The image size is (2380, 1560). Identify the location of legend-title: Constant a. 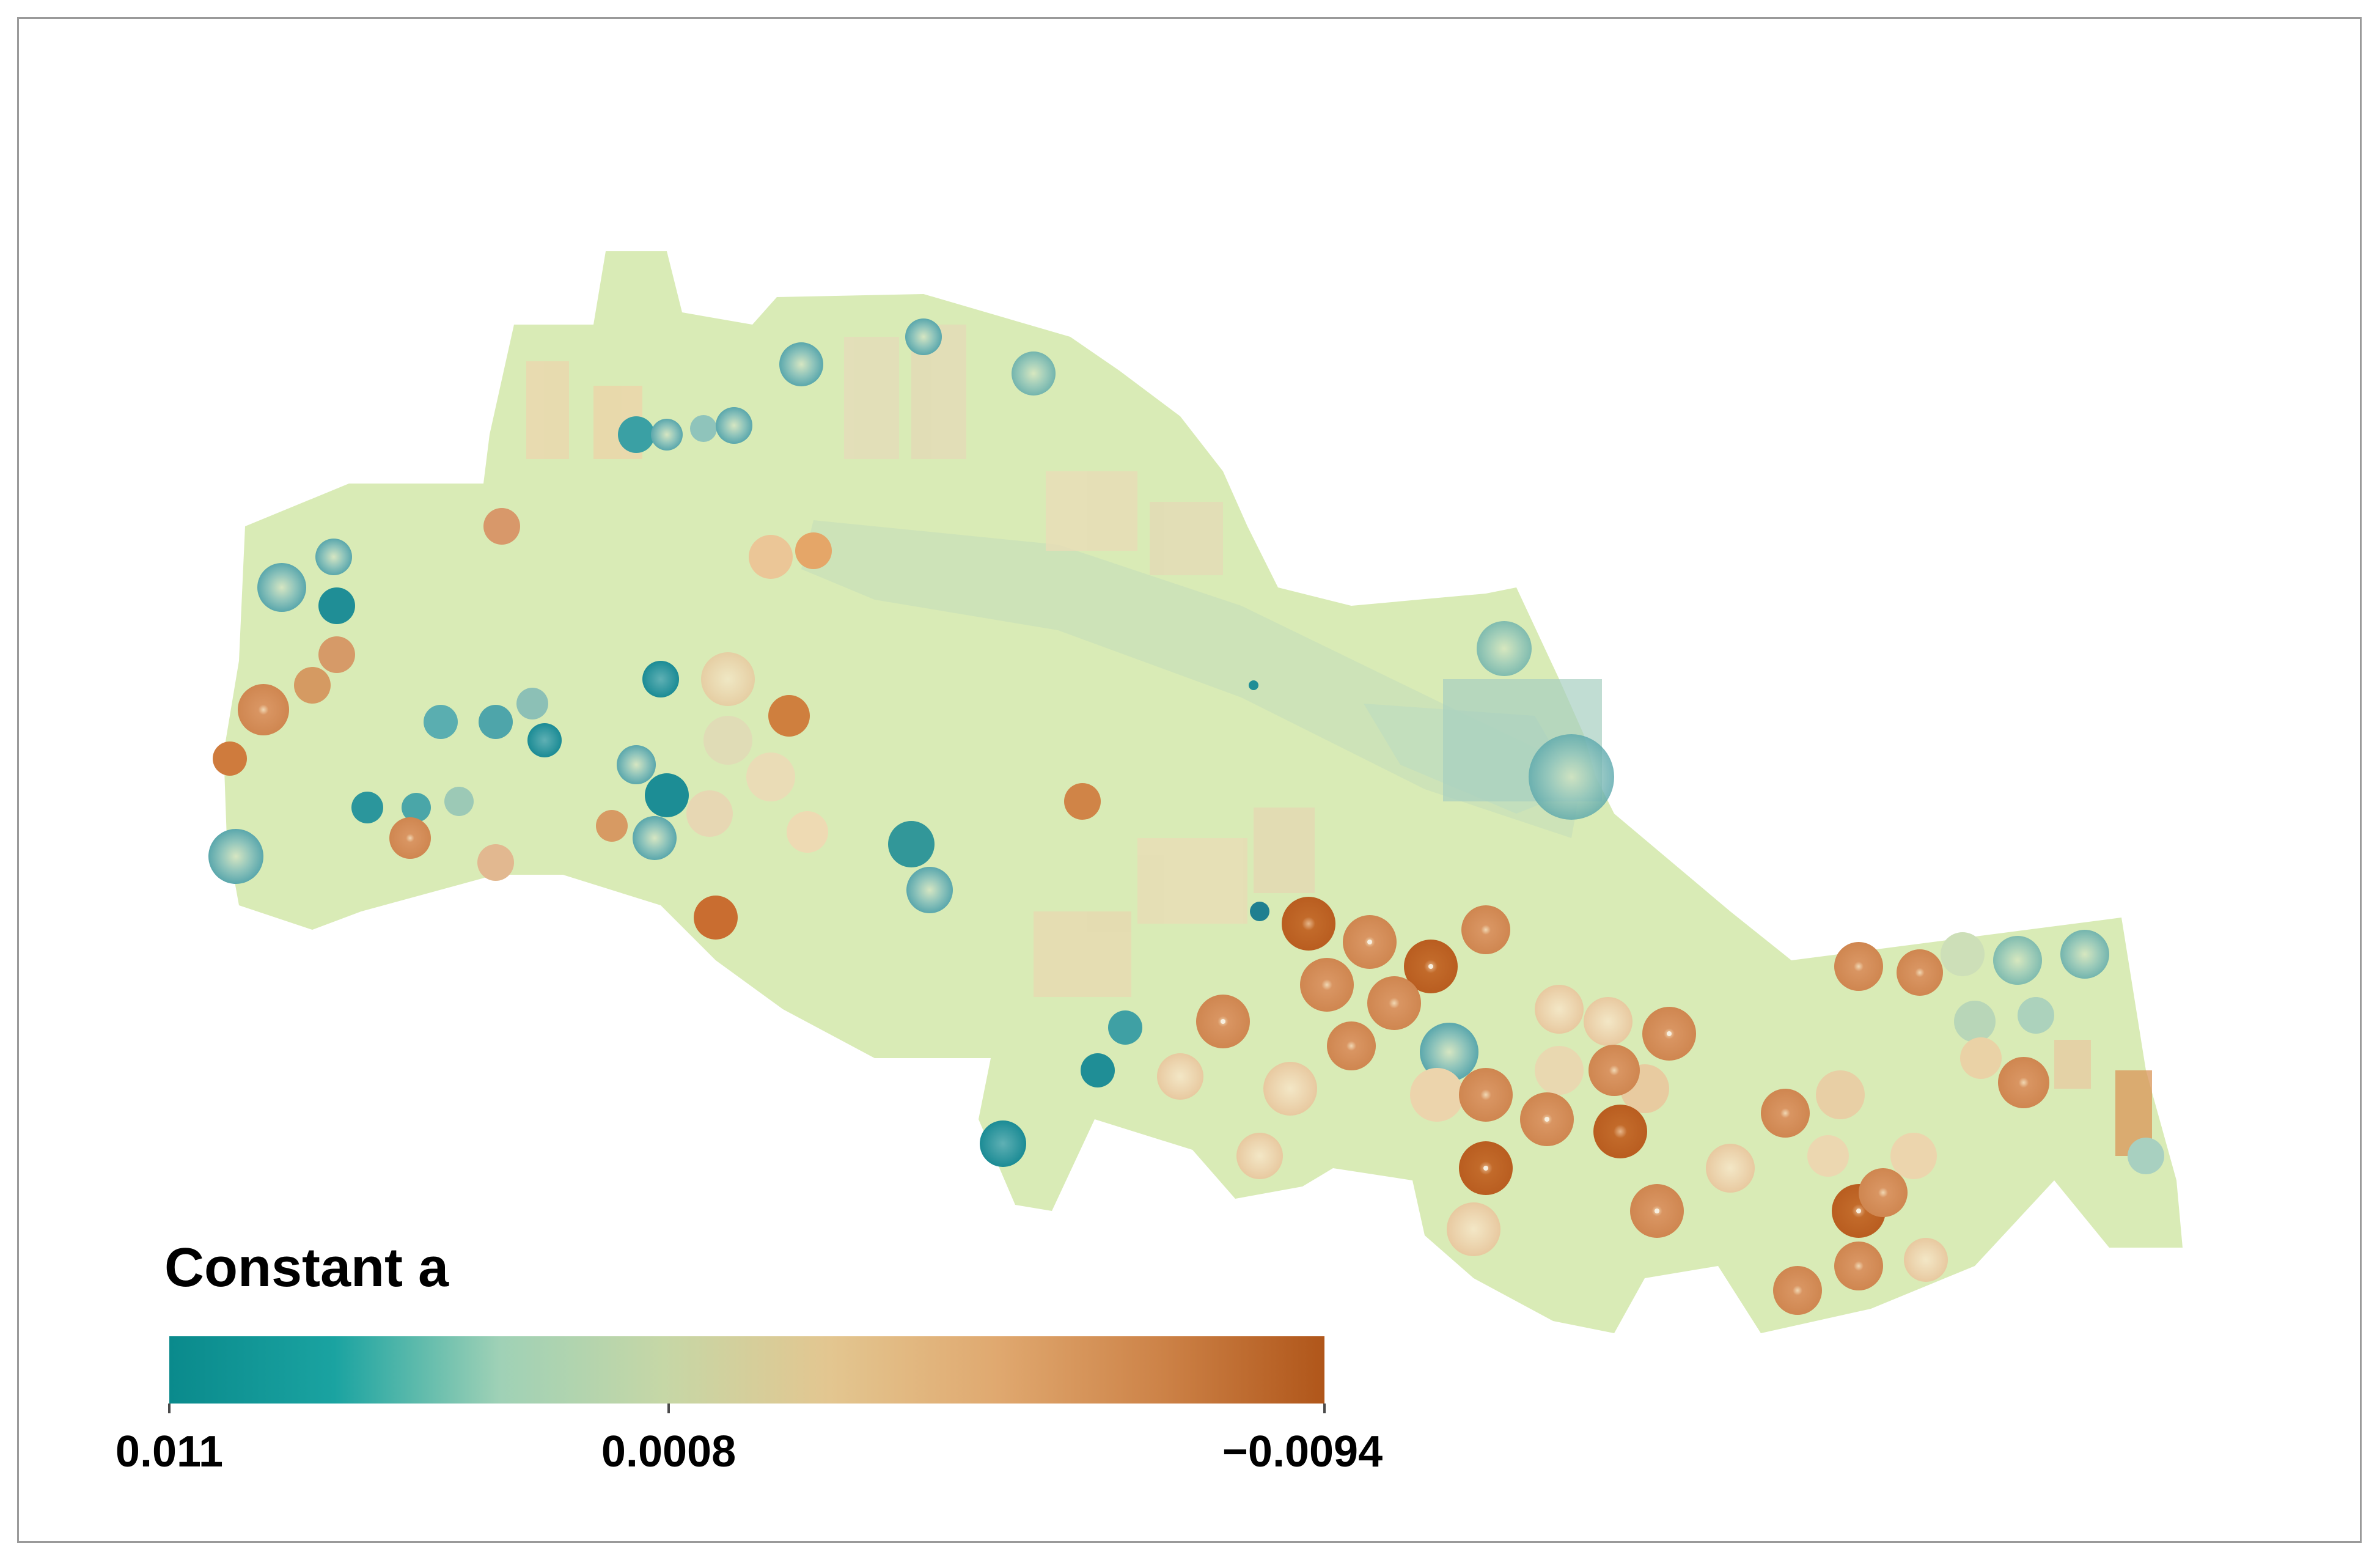
(306, 1267).